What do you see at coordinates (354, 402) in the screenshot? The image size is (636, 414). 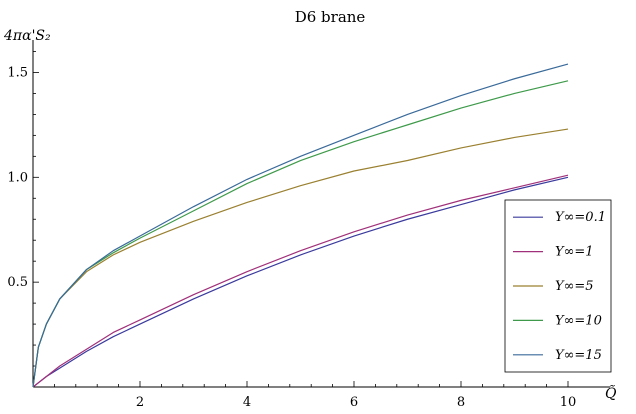 I see `x-tick-label: 6` at bounding box center [354, 402].